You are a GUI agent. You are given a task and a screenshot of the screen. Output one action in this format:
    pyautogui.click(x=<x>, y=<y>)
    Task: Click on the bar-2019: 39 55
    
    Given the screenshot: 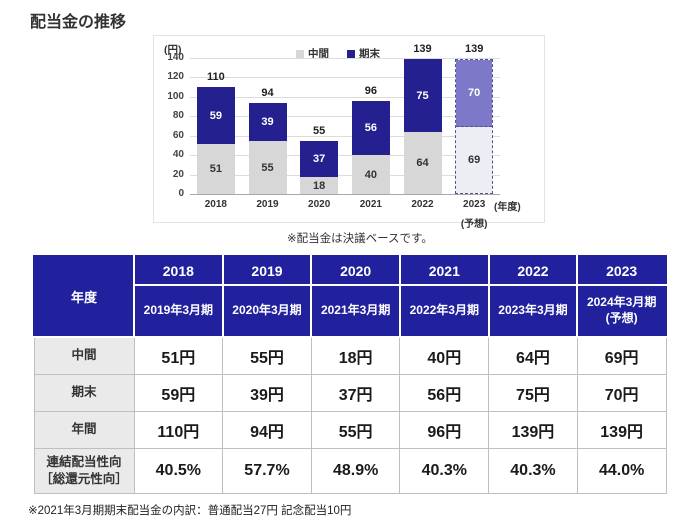 What is the action you would take?
    pyautogui.click(x=267, y=148)
    